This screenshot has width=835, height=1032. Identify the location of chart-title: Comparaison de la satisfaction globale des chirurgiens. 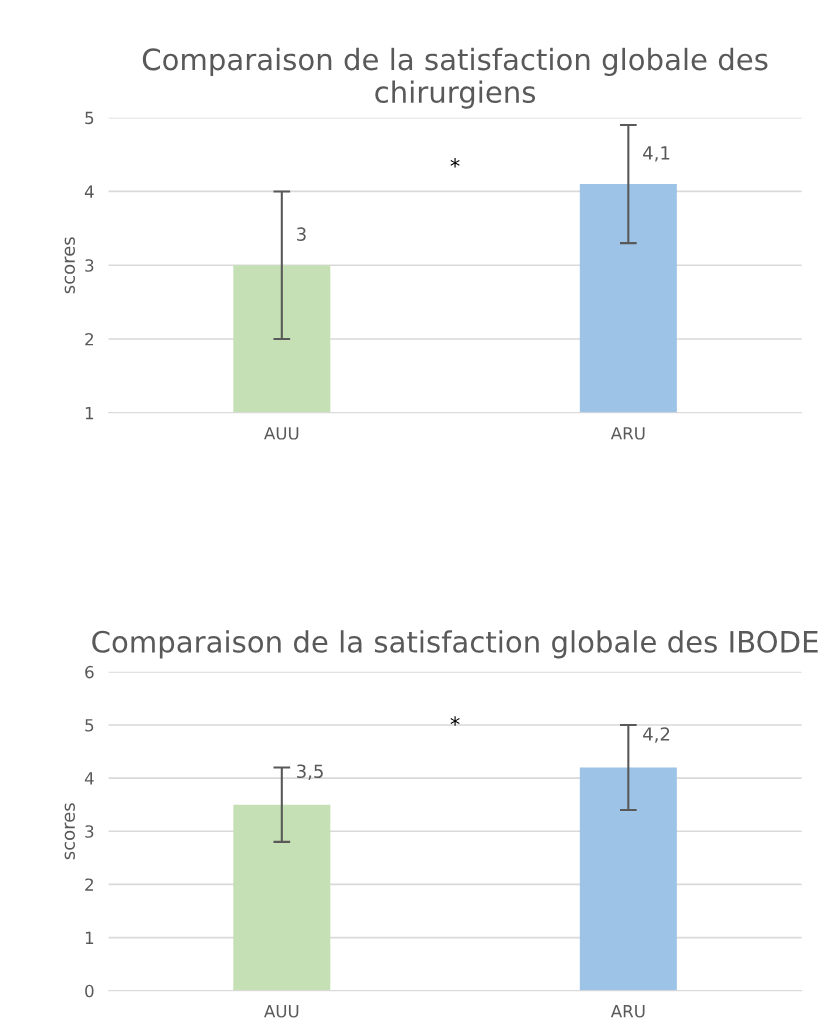
(455, 78).